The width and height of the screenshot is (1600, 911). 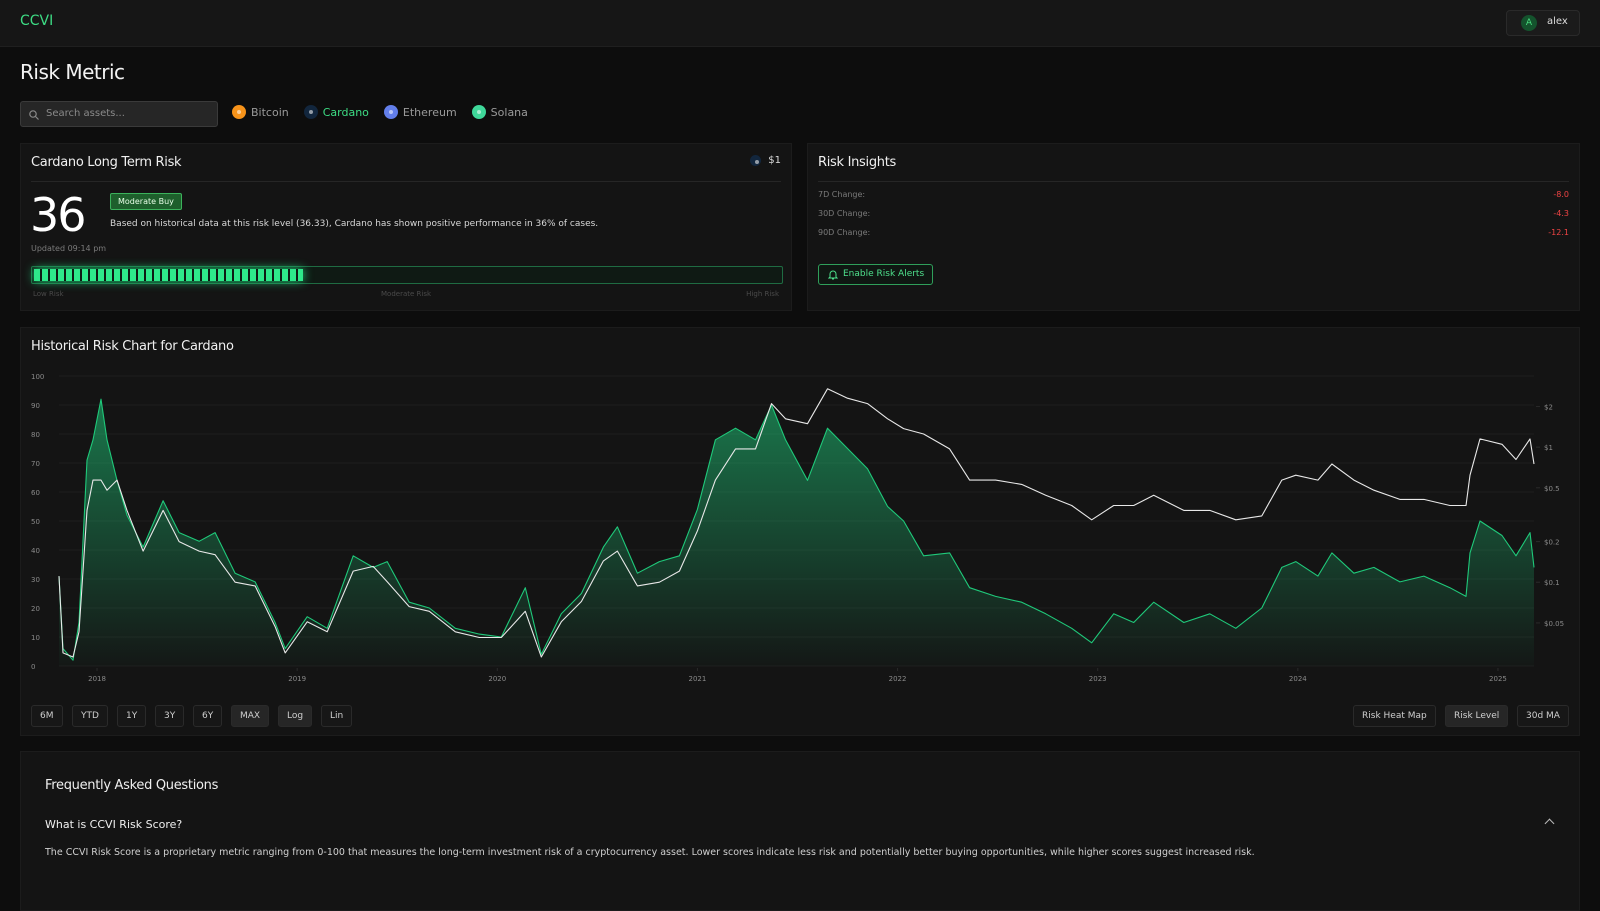 I want to click on x-tick-label: 2022, so click(x=898, y=679).